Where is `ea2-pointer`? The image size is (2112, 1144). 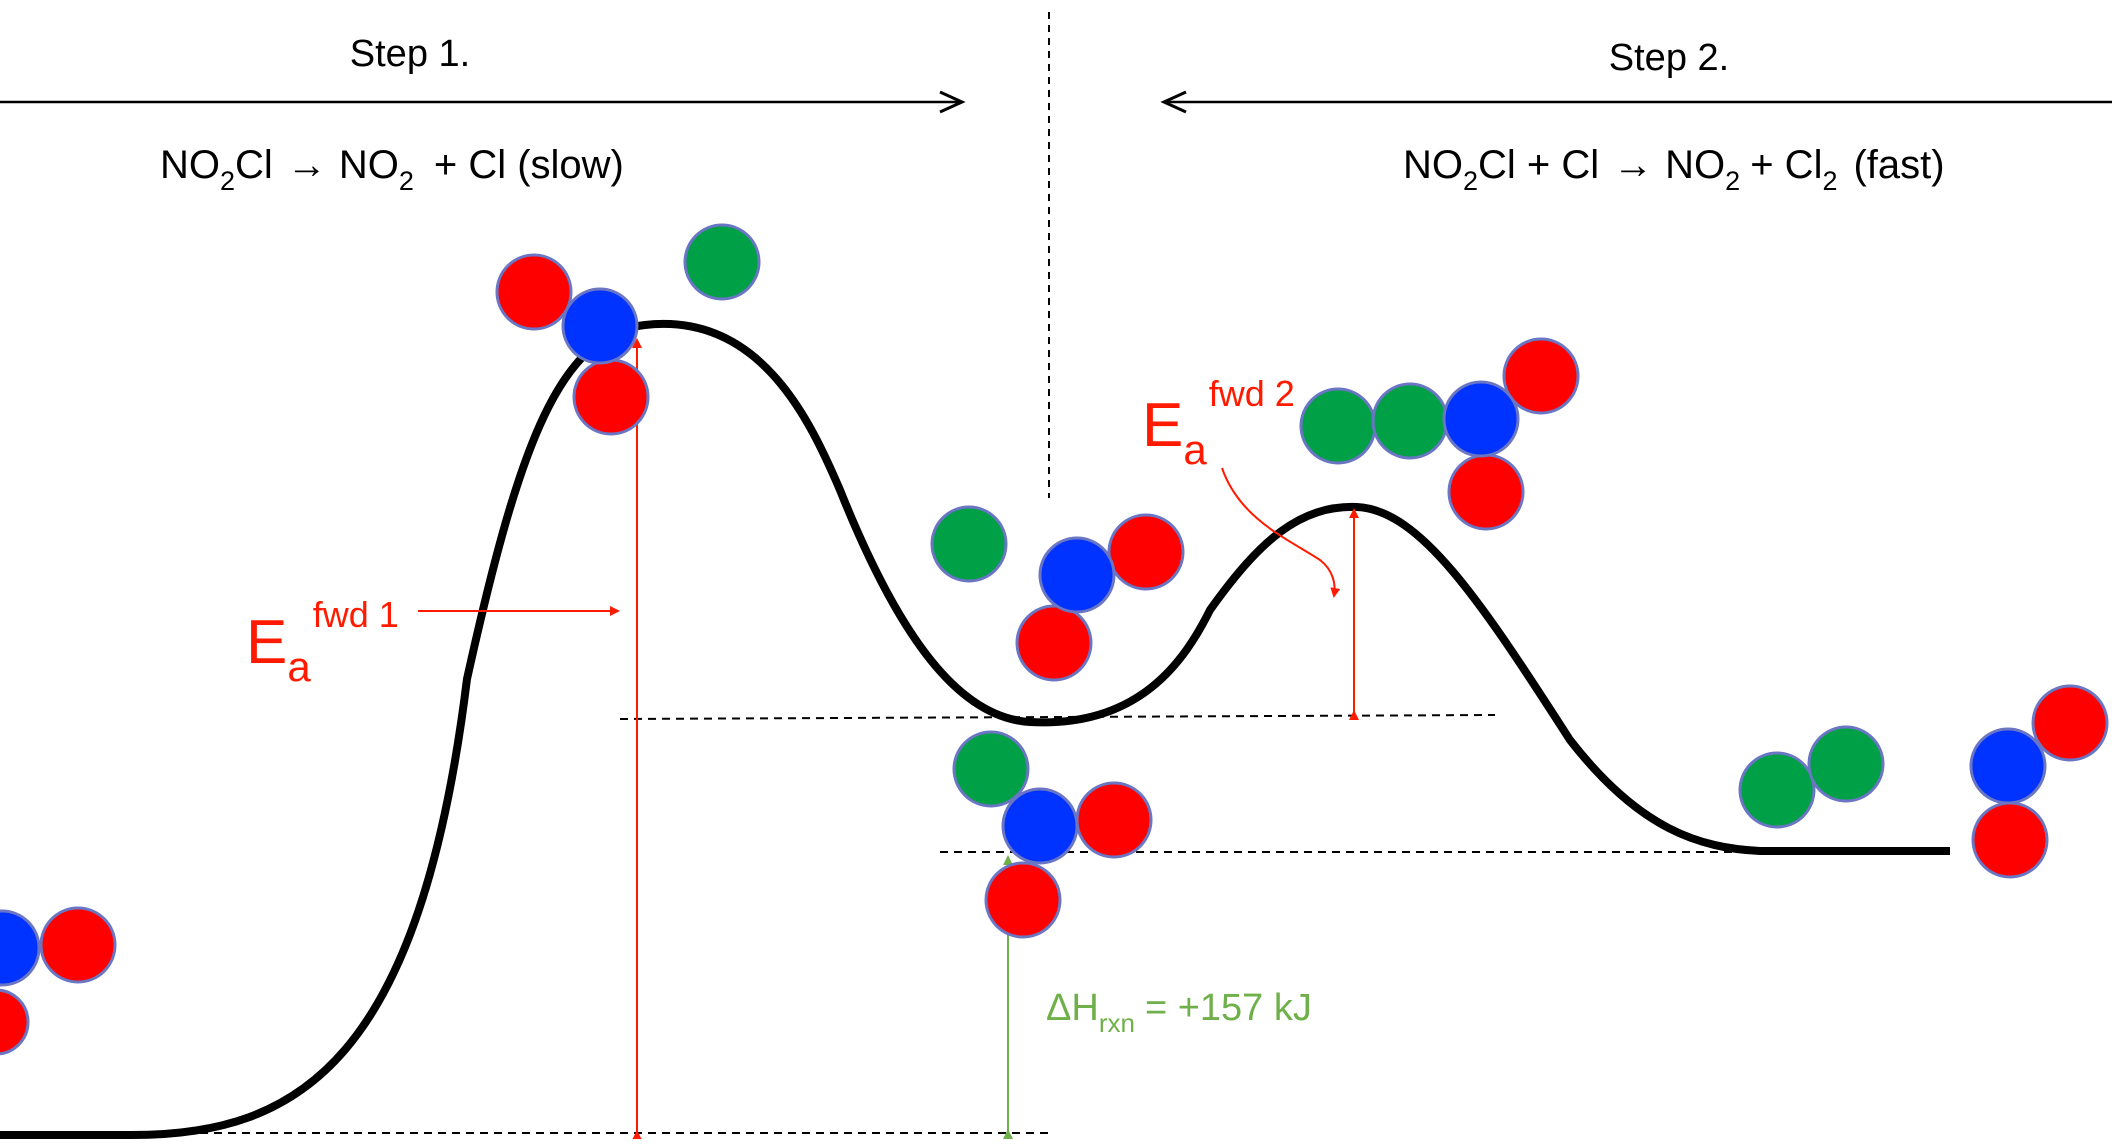
ea2-pointer is located at coordinates (1281, 532).